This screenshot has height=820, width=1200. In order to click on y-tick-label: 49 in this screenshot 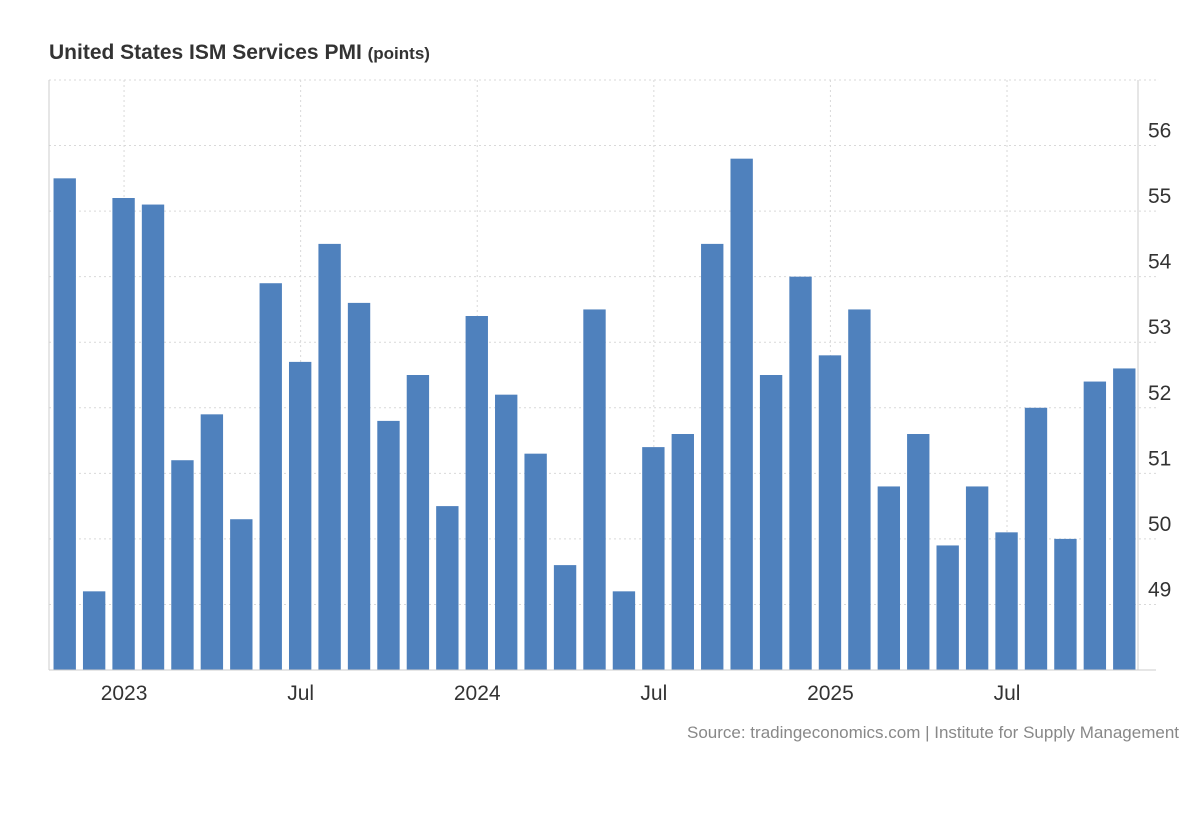, I will do `click(1159, 589)`.